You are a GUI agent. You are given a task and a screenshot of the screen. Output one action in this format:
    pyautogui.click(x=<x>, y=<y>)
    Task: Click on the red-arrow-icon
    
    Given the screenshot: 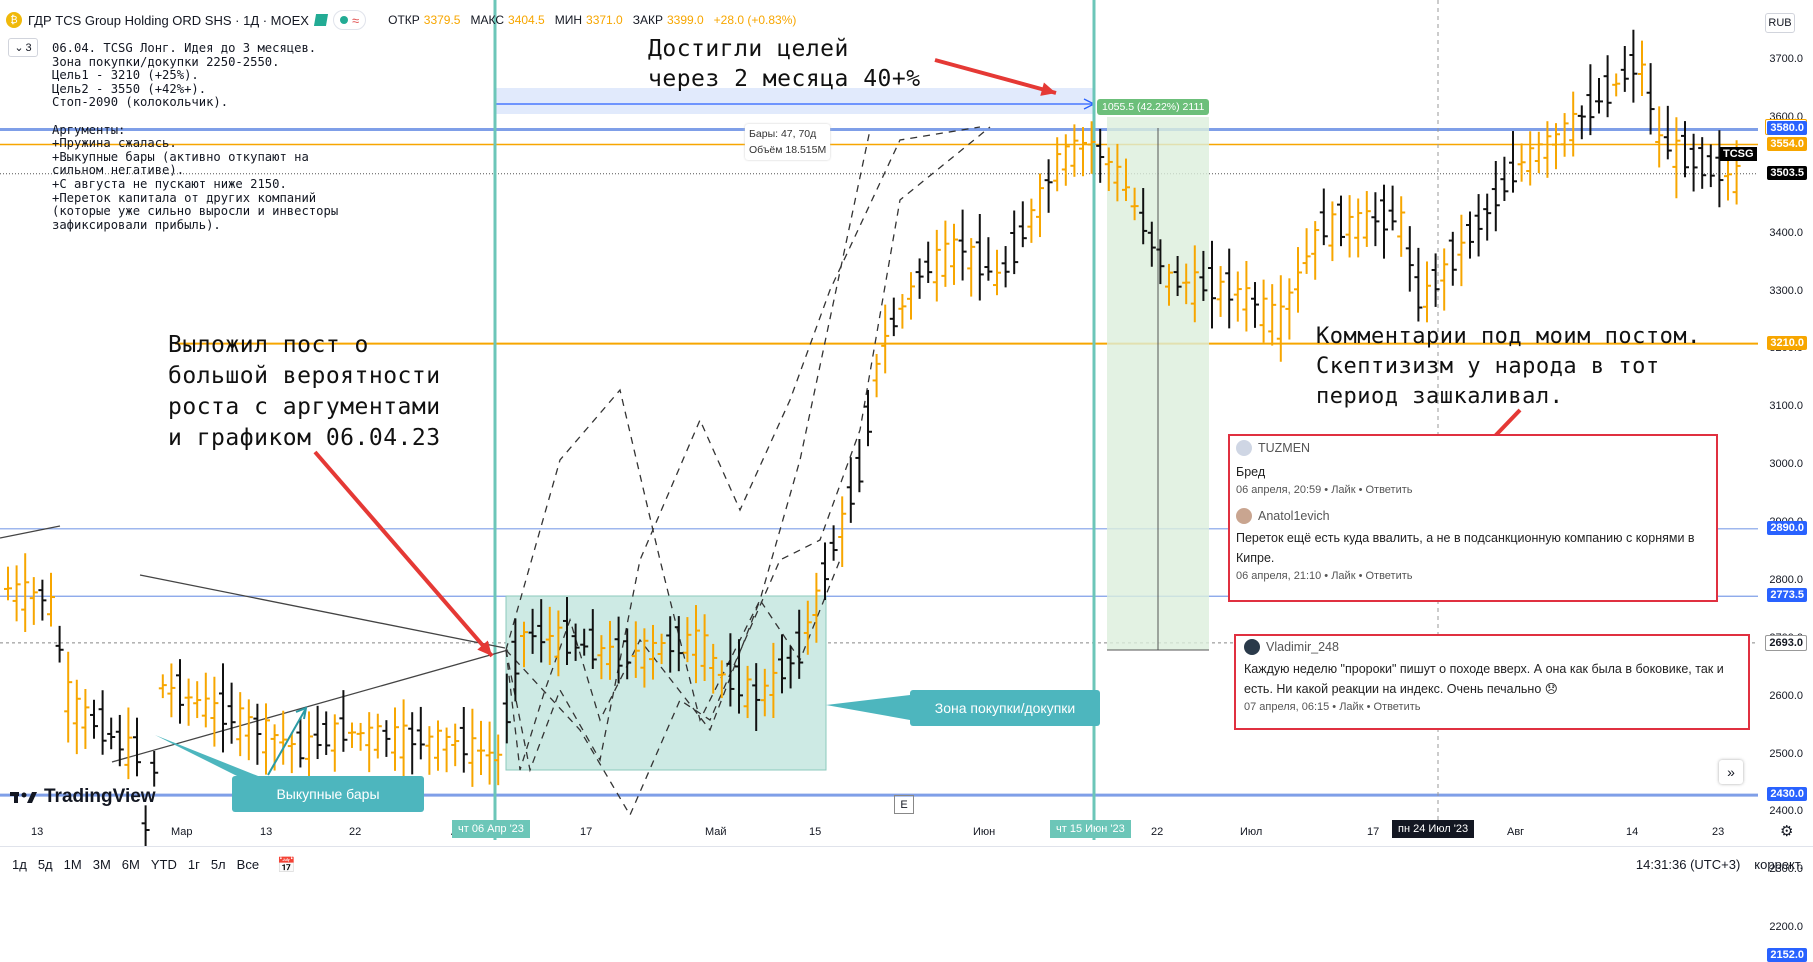 What is the action you would take?
    pyautogui.click(x=995, y=77)
    